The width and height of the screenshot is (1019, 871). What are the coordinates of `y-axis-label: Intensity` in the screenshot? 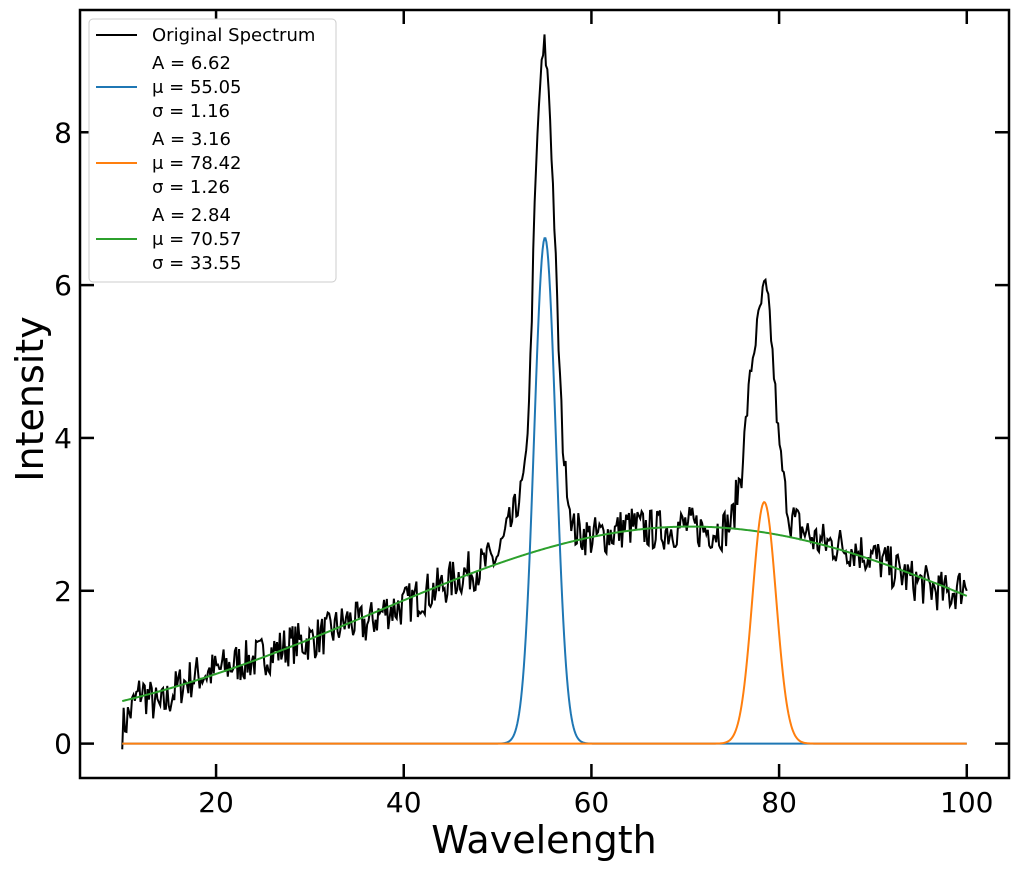 It's located at (30, 398).